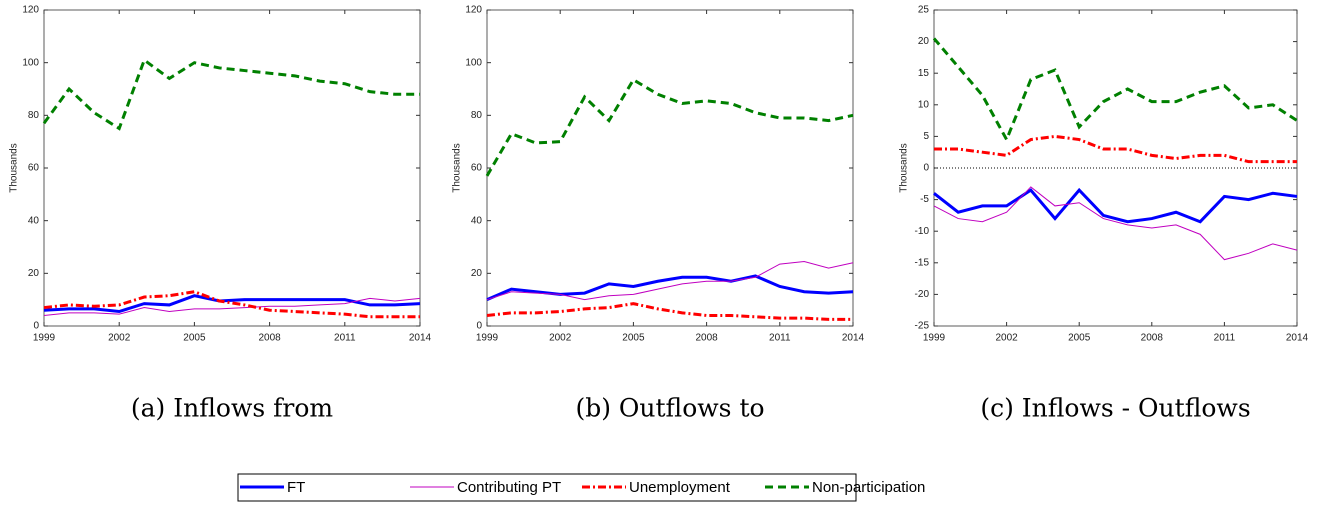 The image size is (1319, 512). What do you see at coordinates (868, 487) in the screenshot?
I see `legend-label: Non-participation` at bounding box center [868, 487].